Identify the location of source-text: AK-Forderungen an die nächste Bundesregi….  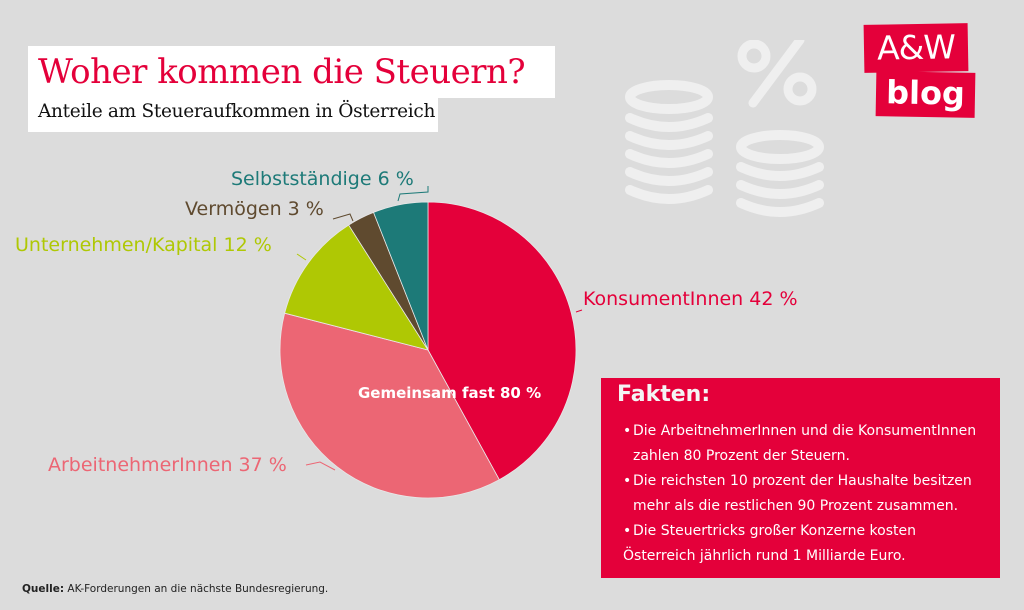
(198, 589).